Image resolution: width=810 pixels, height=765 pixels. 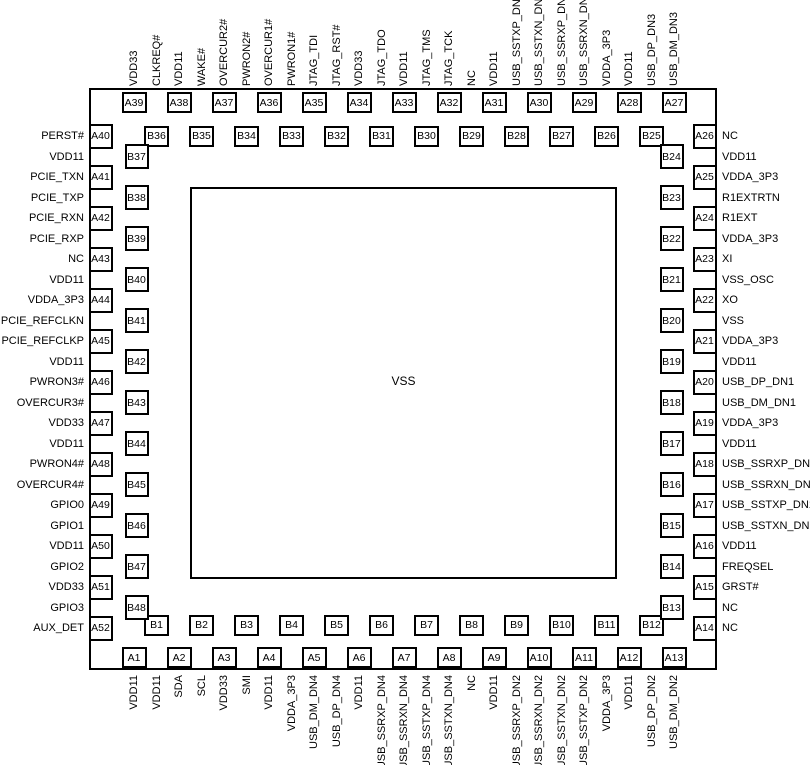 I want to click on pin-label-B5: USB_DP_DN4, so click(x=336, y=711).